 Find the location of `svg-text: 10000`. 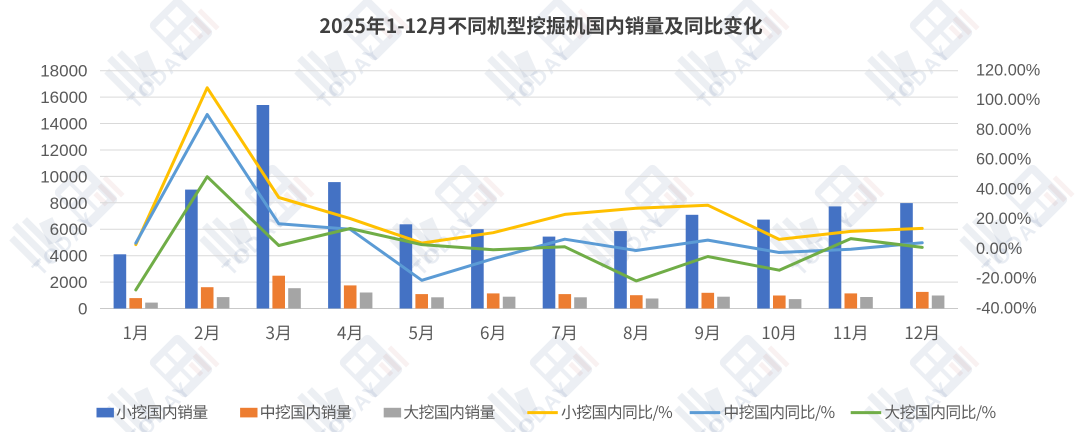

svg-text: 10000 is located at coordinates (63, 176).